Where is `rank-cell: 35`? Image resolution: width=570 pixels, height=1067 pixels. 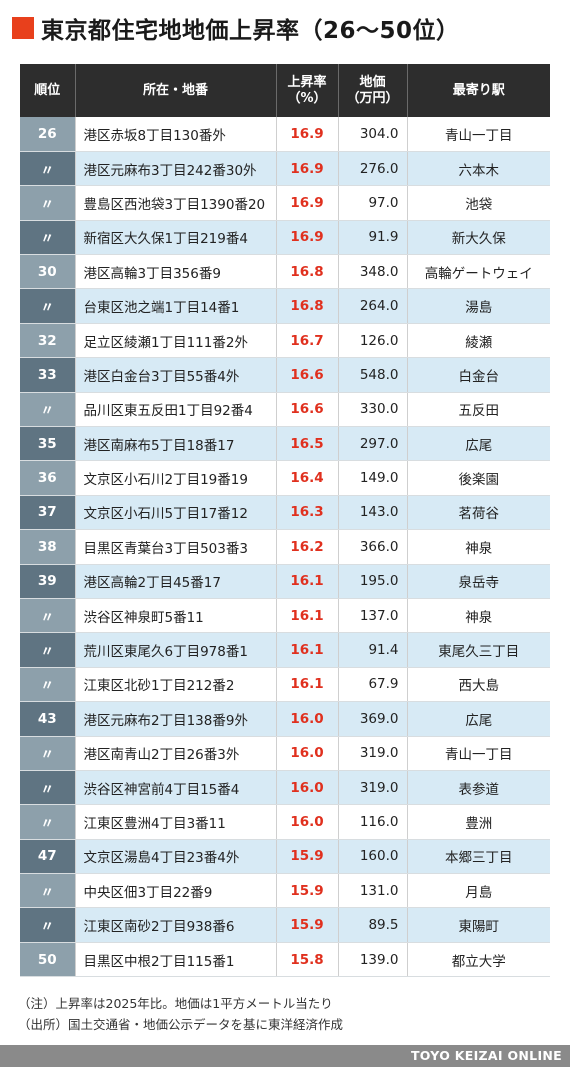 rank-cell: 35 is located at coordinates (48, 444).